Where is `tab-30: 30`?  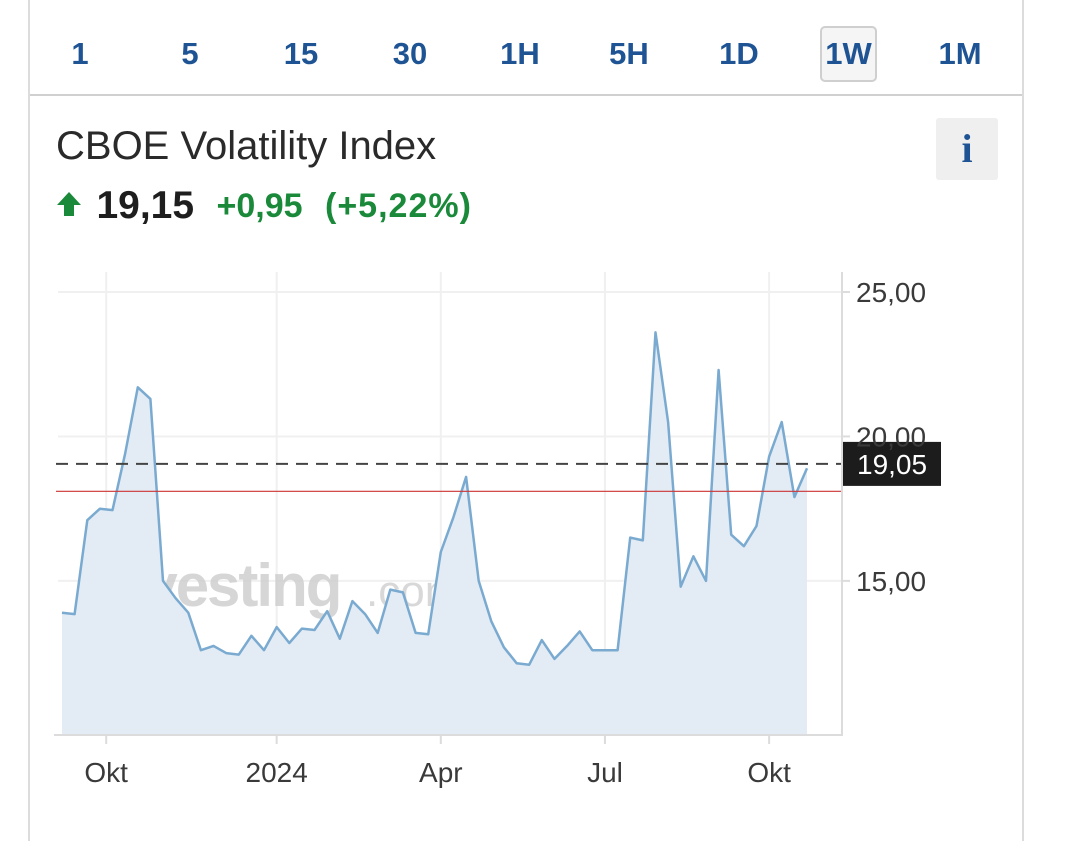
tab-30: 30 is located at coordinates (410, 53).